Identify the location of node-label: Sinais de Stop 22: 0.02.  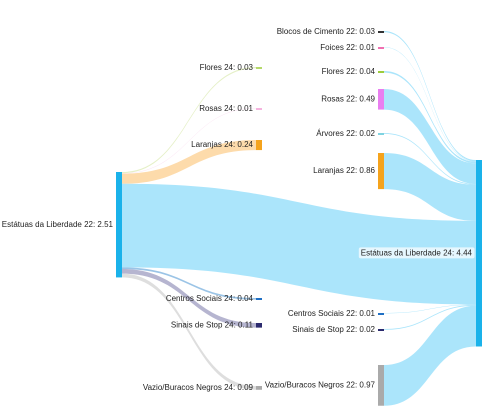
(333, 329).